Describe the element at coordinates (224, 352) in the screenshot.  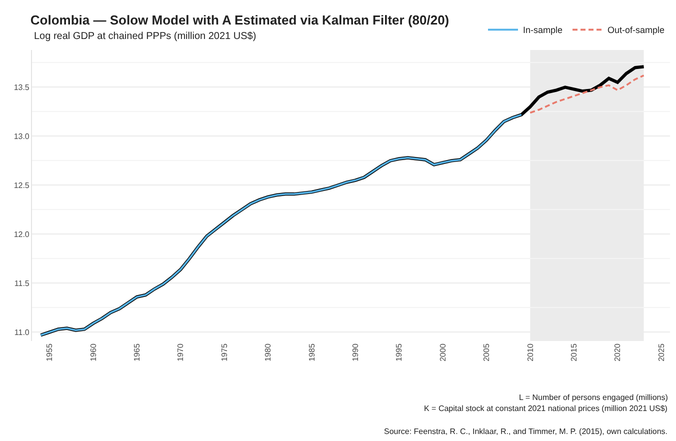
I see `x-tick-label: 1975` at that location.